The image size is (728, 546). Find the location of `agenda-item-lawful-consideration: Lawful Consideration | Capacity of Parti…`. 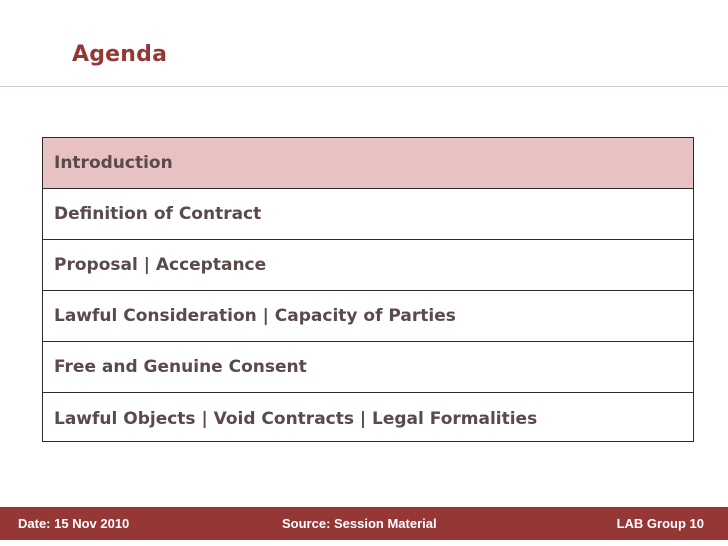

agenda-item-lawful-consideration: Lawful Consideration | Capacity of Parti… is located at coordinates (368, 316).